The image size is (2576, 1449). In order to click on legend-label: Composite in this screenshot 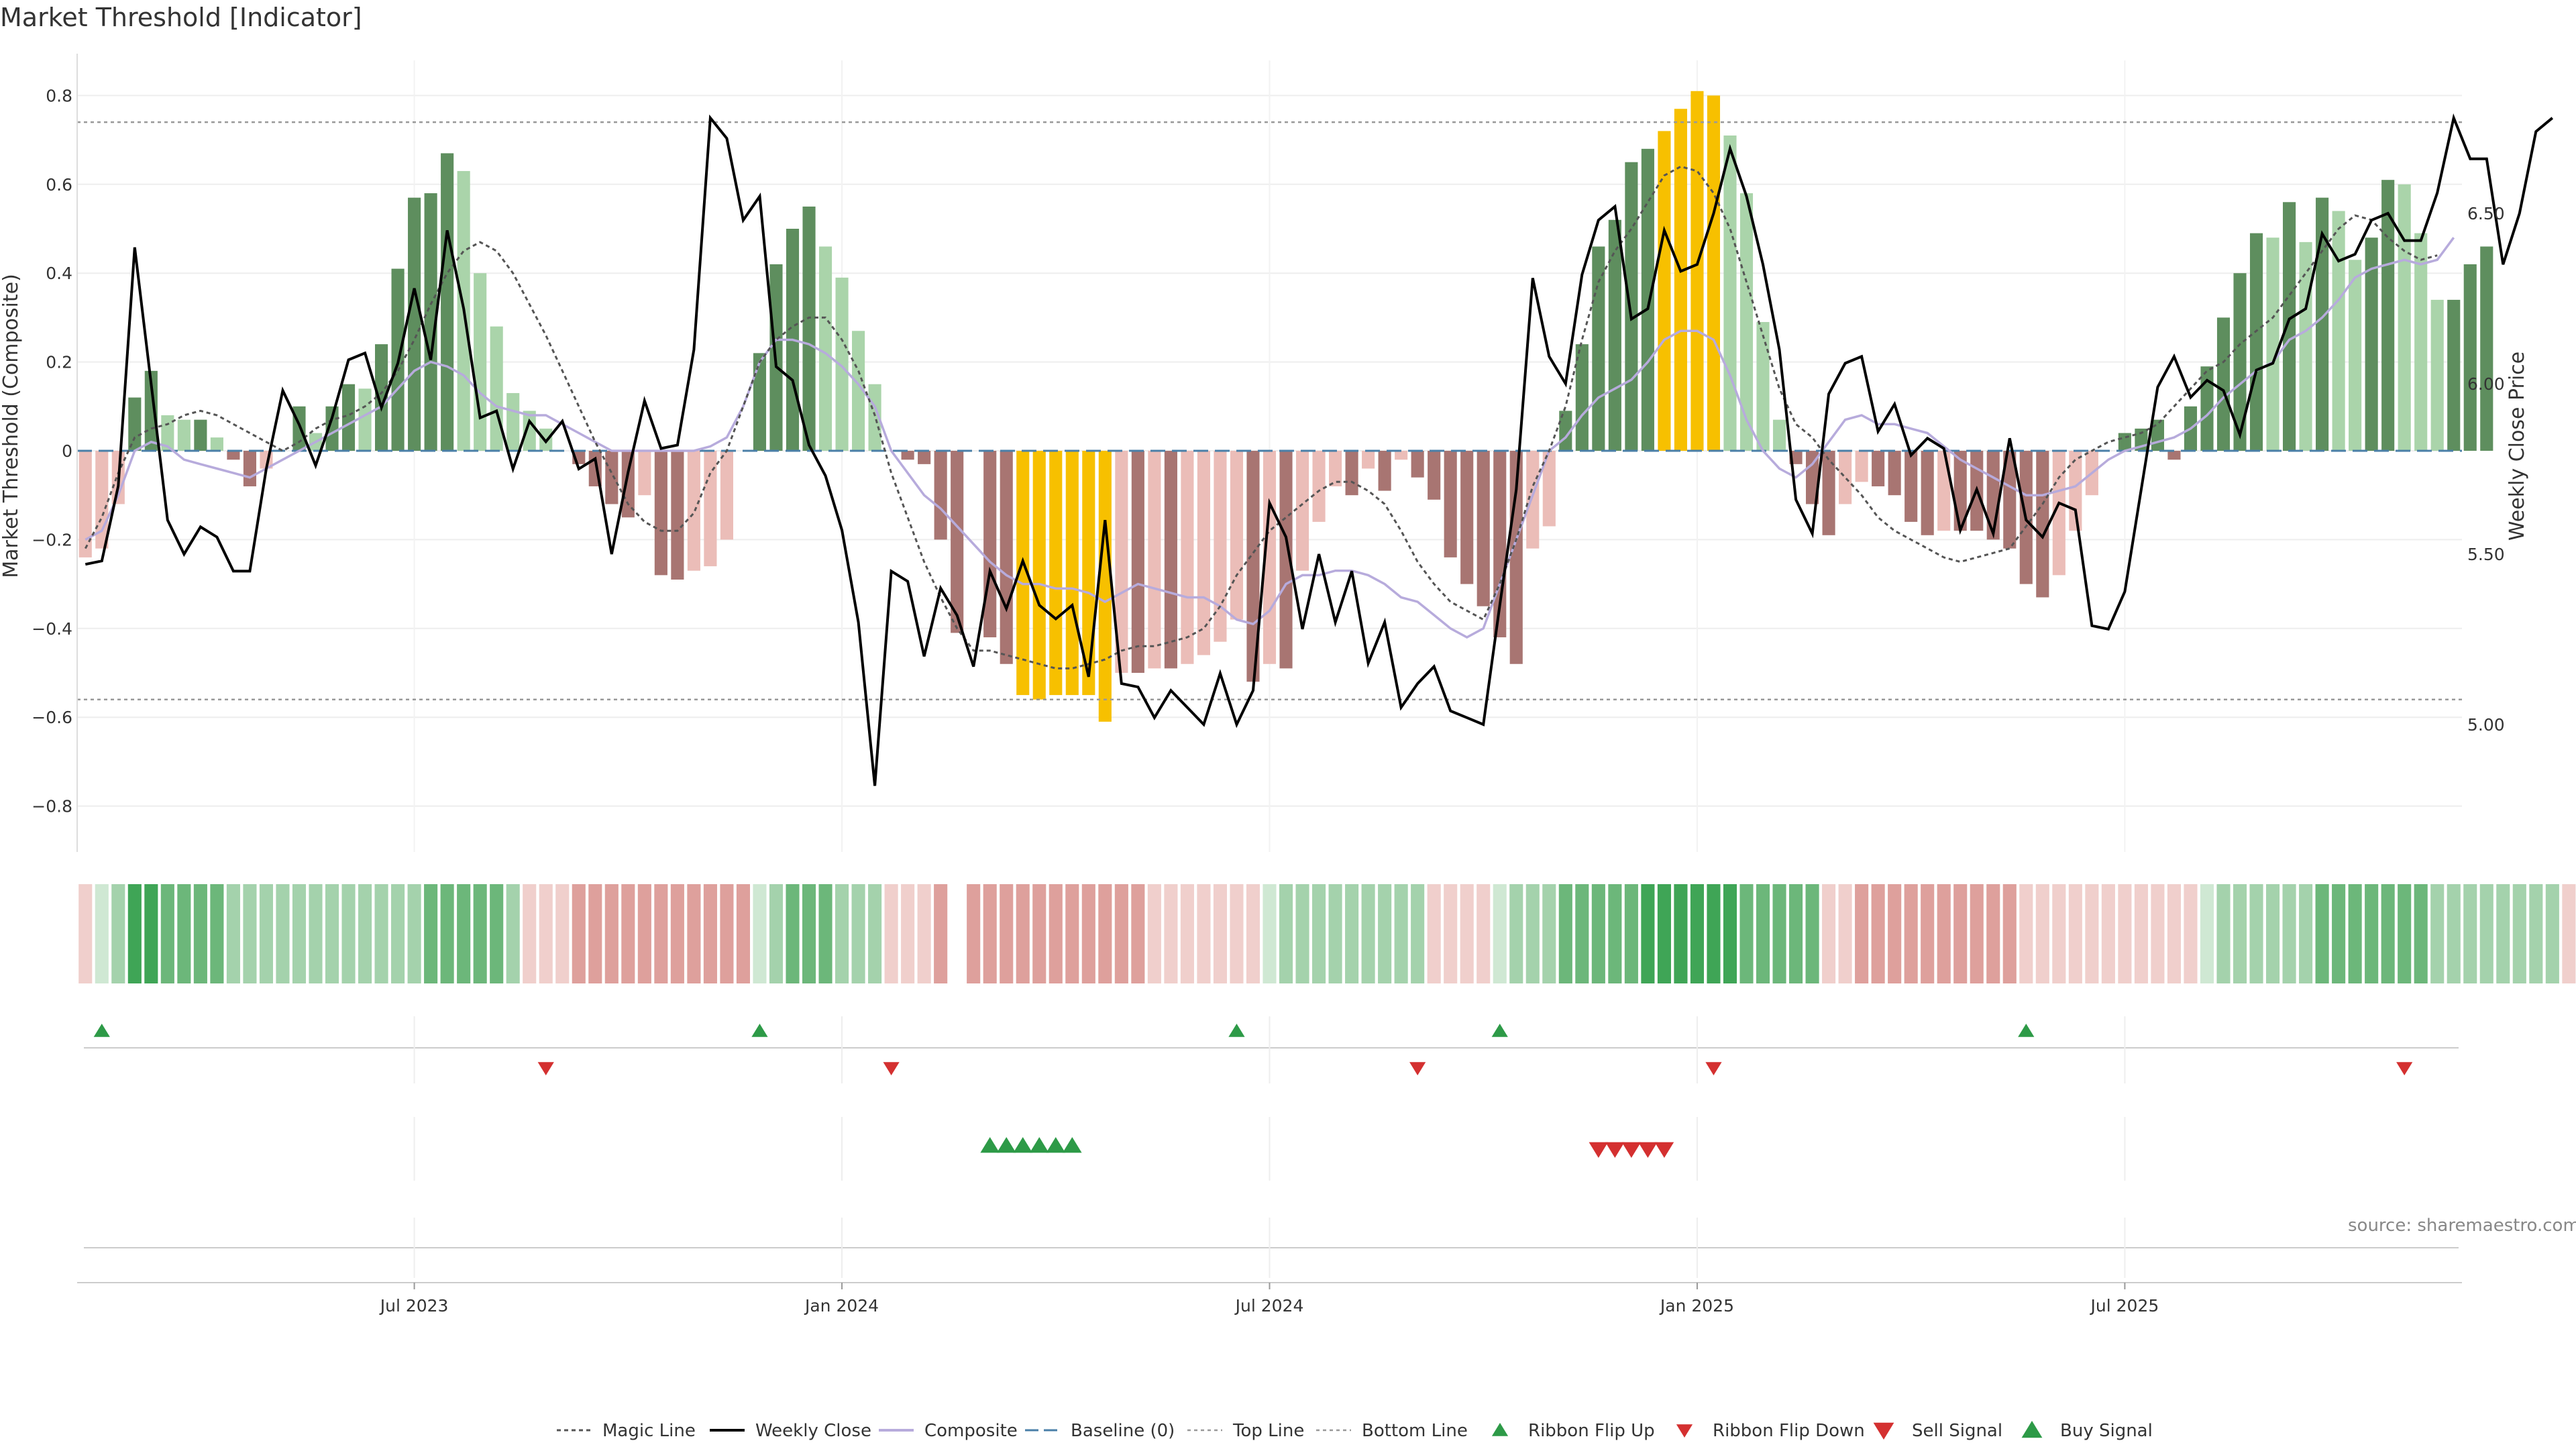, I will do `click(971, 1431)`.